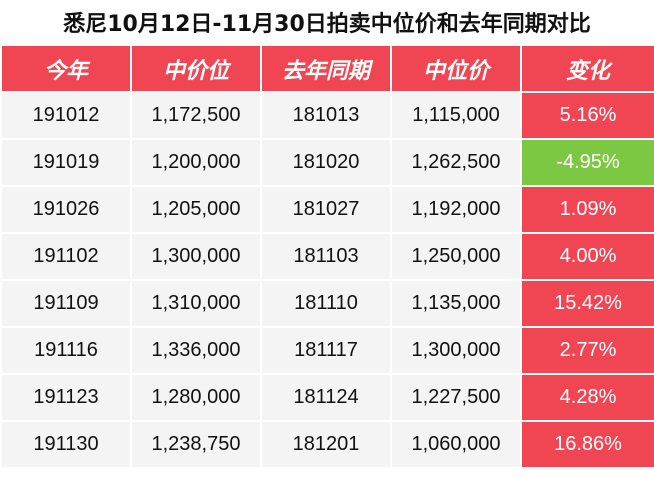  What do you see at coordinates (66, 115) in the screenshot?
I see `cell-this-year: 191012` at bounding box center [66, 115].